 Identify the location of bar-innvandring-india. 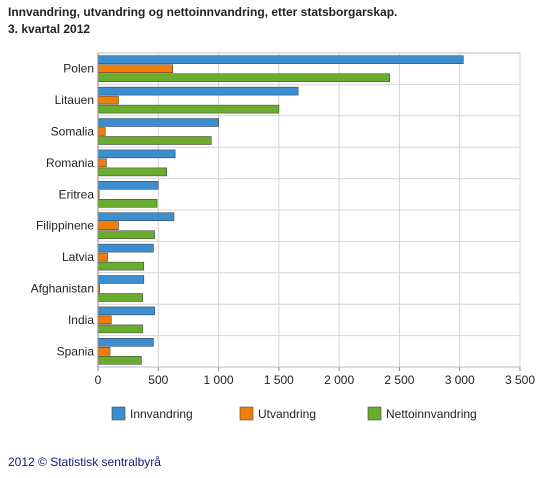
(126, 311).